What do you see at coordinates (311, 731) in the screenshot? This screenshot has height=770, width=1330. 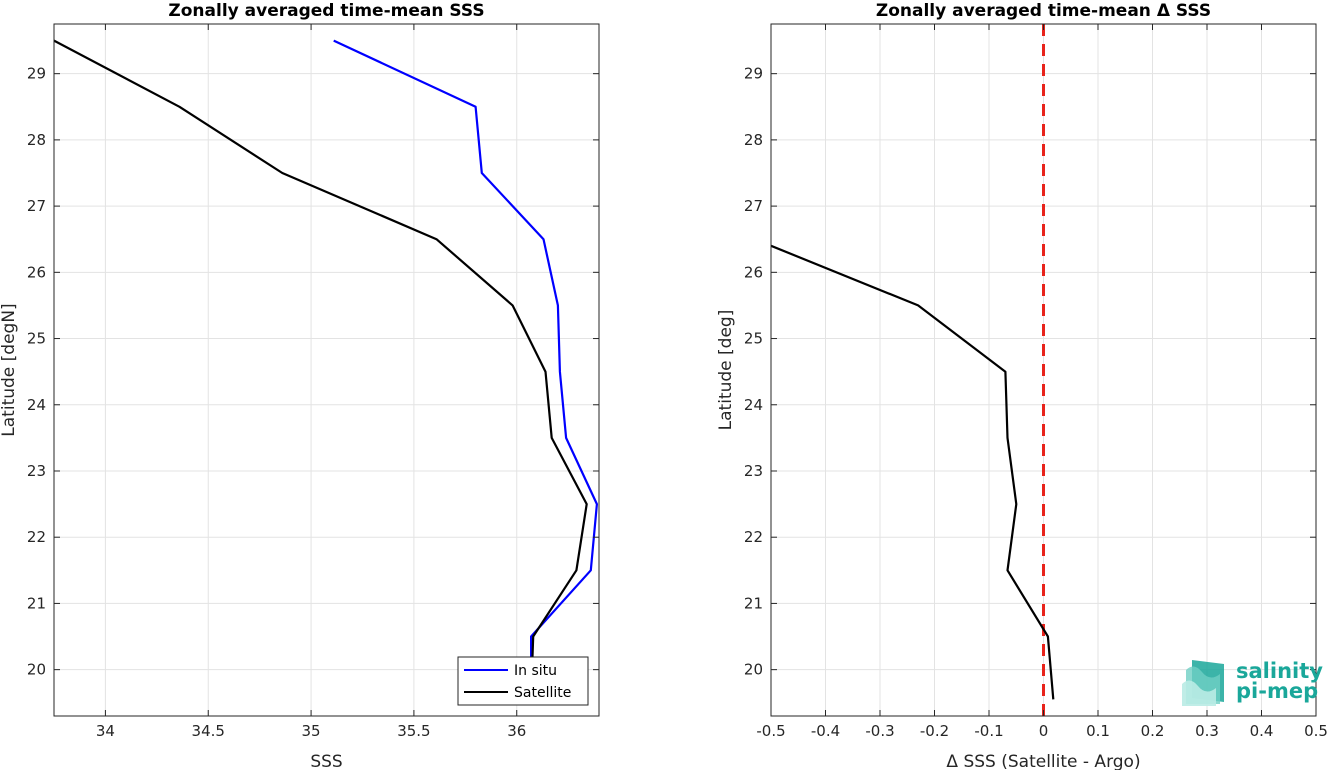 I see `x-tick-label: 35` at bounding box center [311, 731].